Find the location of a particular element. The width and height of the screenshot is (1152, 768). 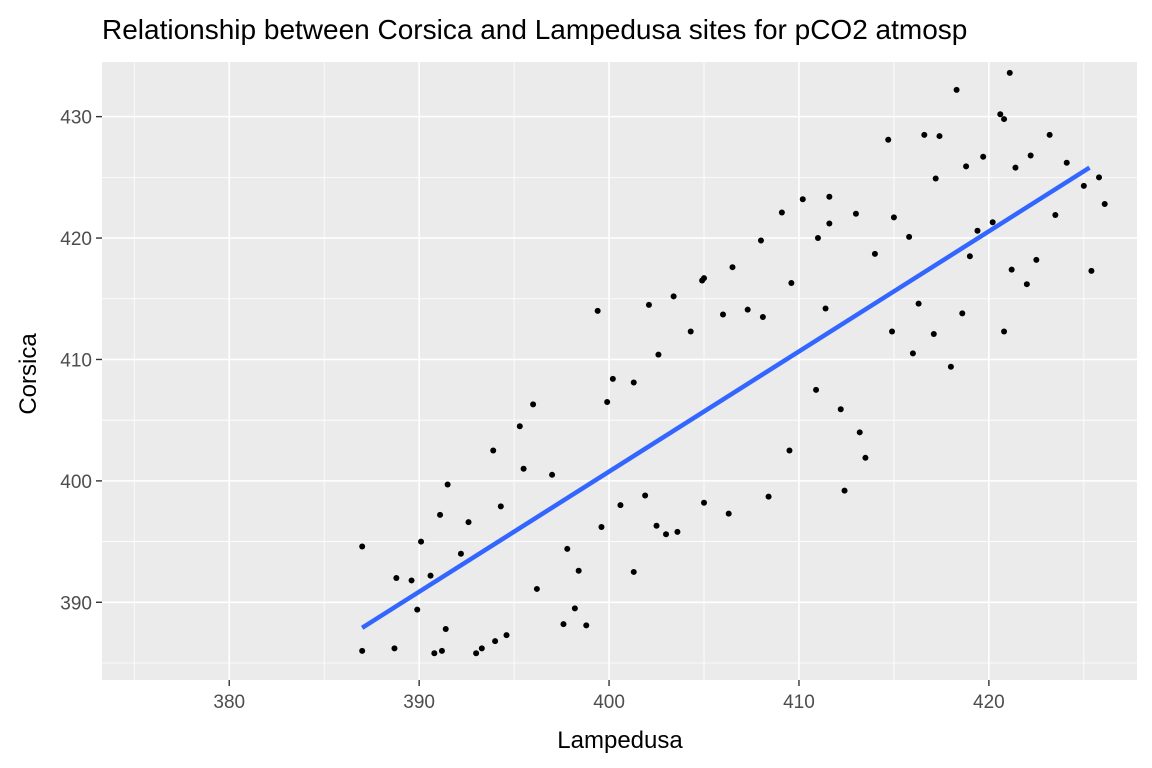

x-axis-title: Lampedusa is located at coordinates (620, 740).